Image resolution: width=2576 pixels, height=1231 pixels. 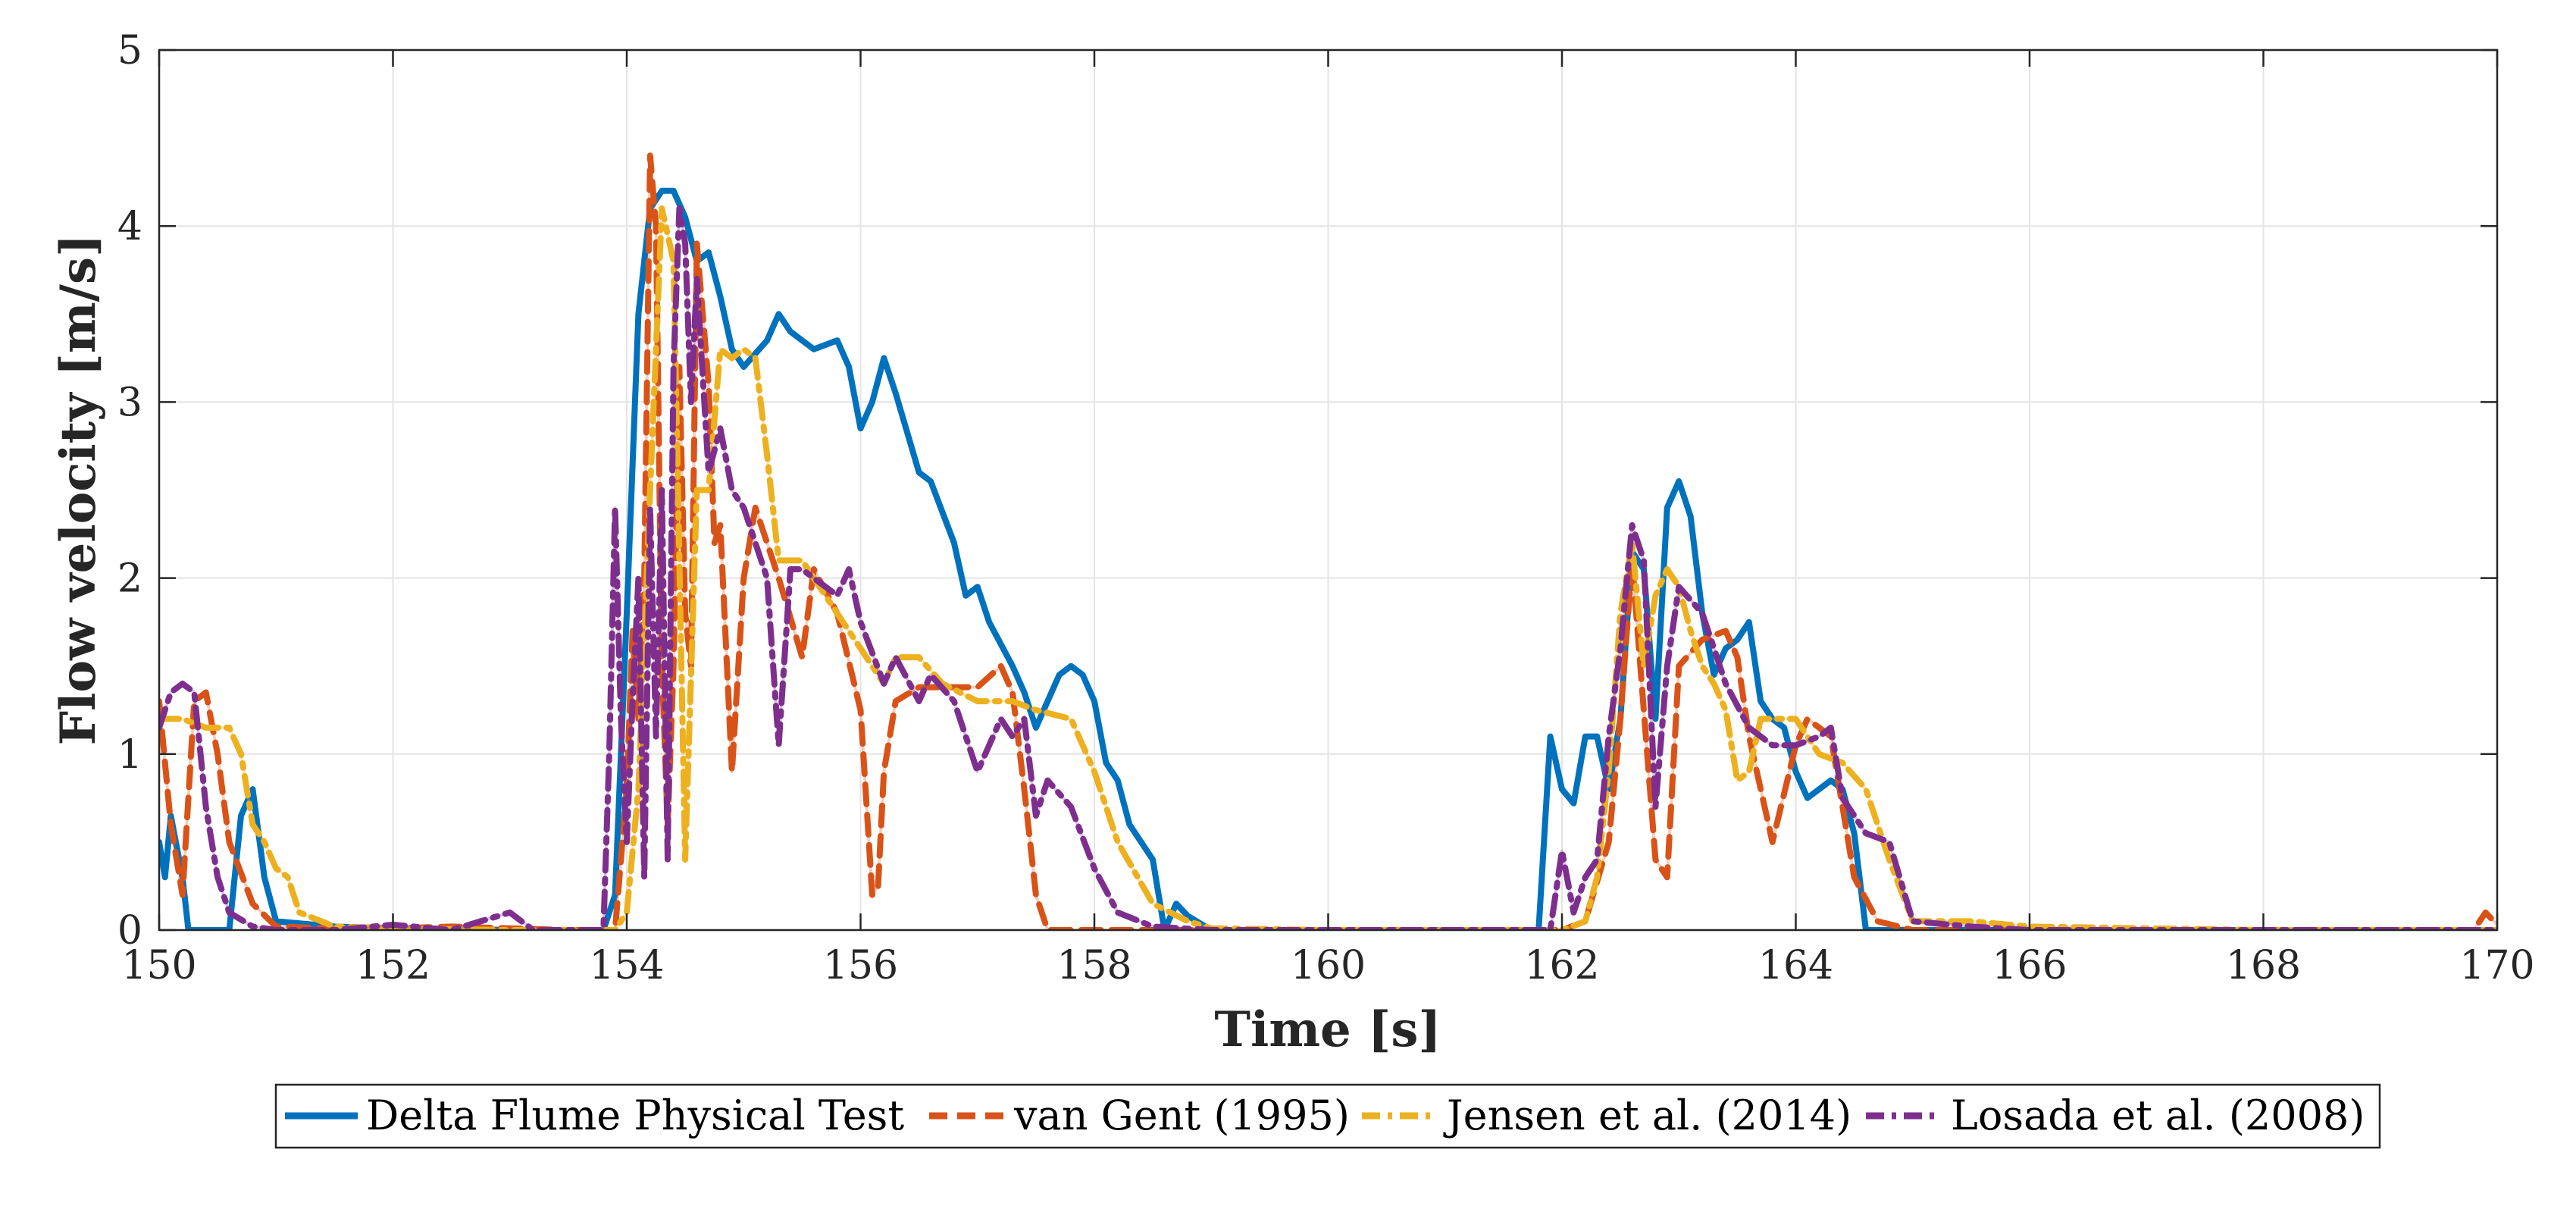 I want to click on legend-label-losada: Losada et al. (2008), so click(x=2158, y=1115).